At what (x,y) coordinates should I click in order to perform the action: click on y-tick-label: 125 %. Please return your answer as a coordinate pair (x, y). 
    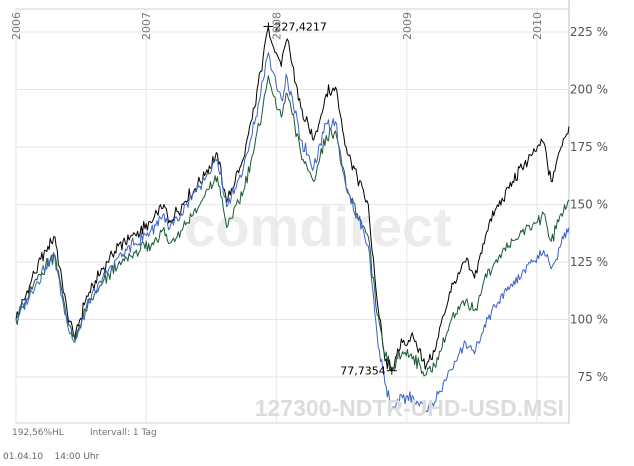
    Looking at the image, I should click on (589, 262).